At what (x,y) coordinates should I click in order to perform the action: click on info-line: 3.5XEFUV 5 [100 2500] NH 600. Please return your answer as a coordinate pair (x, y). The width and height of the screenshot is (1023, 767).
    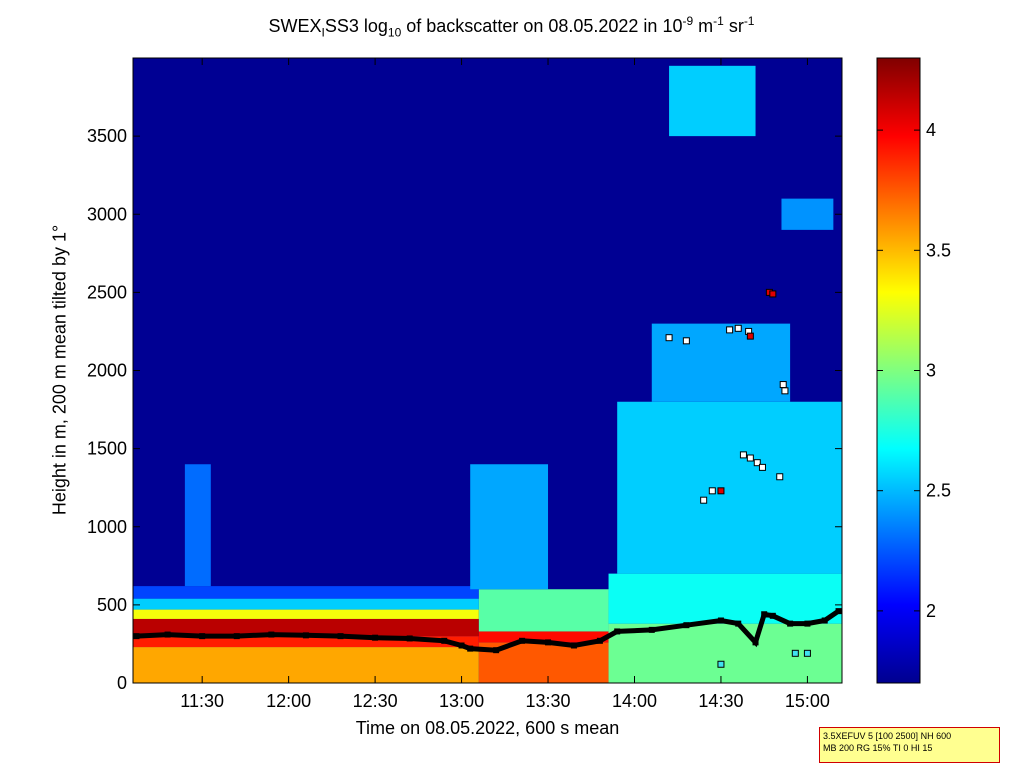
    Looking at the image, I should click on (887, 736).